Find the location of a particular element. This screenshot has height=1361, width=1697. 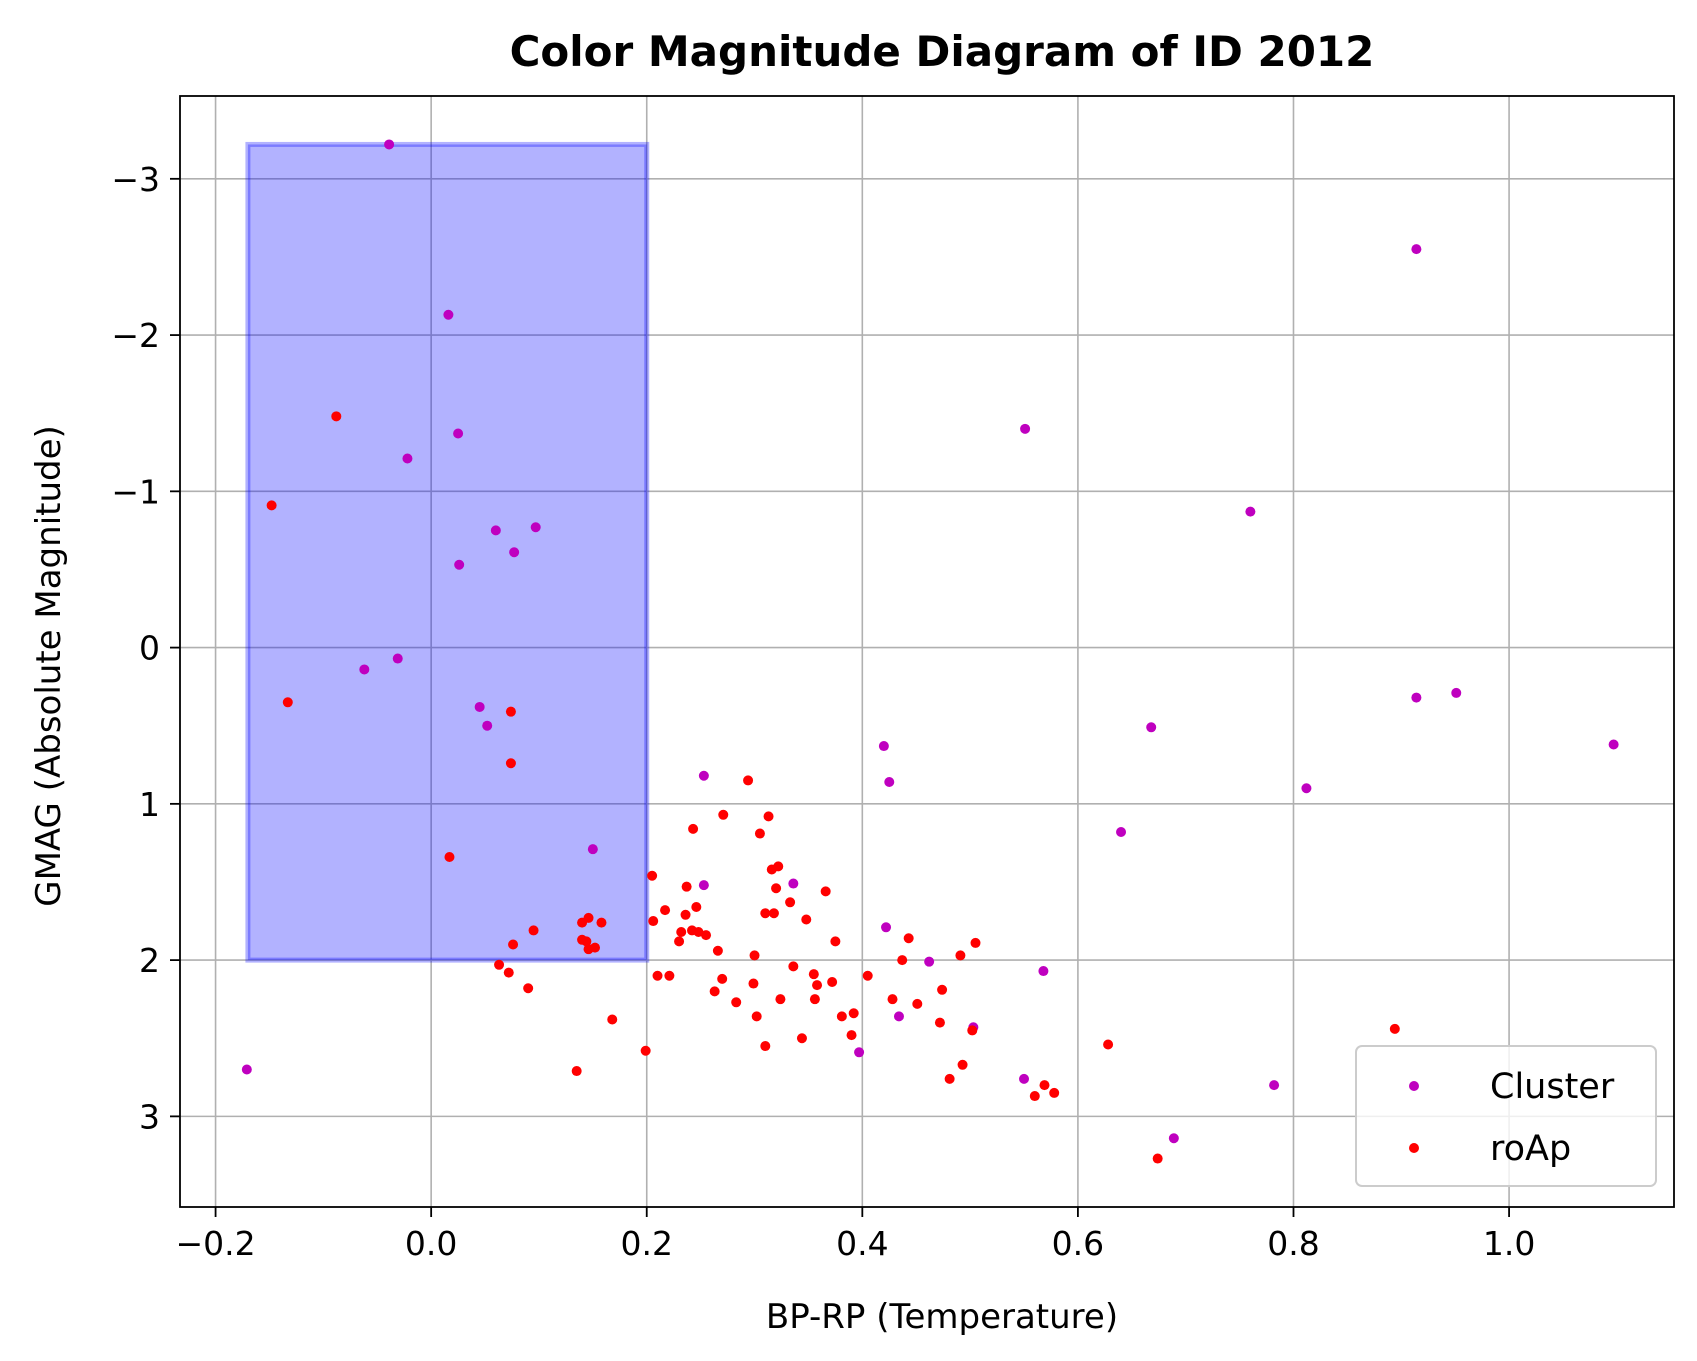

legend: Cluster roAp is located at coordinates (1506, 1116).